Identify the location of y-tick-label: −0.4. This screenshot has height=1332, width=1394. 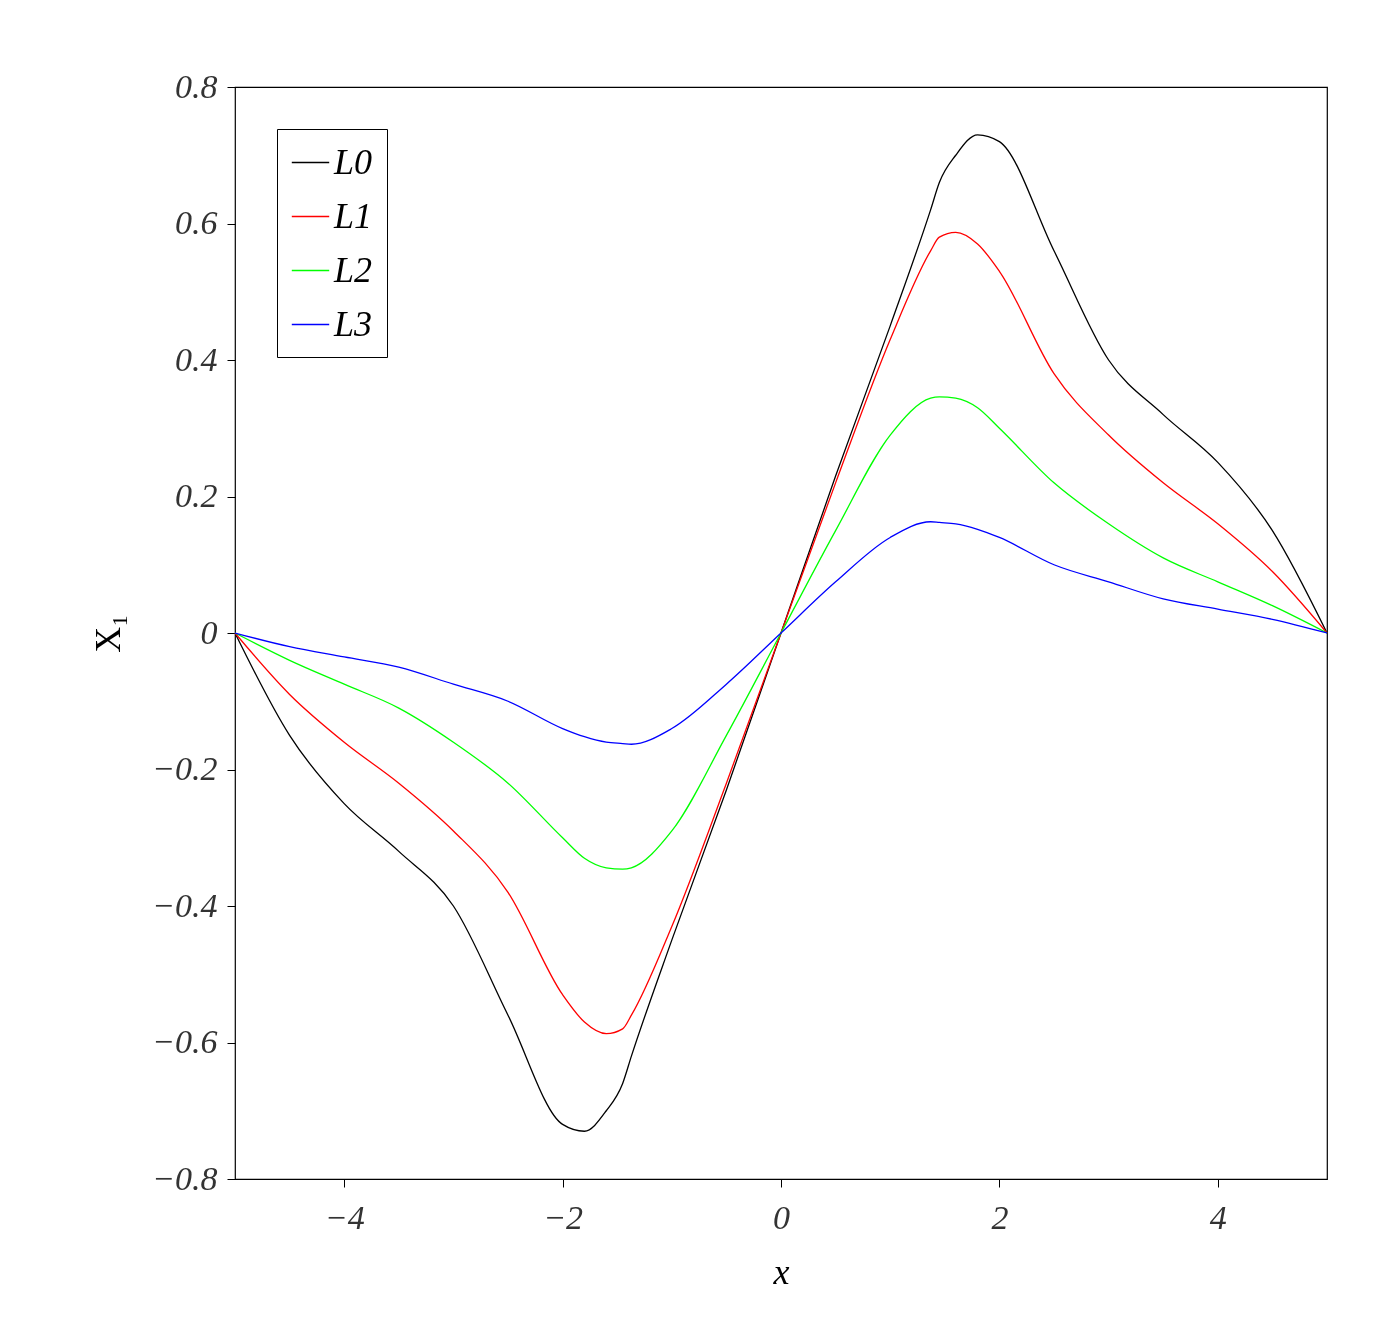
(185, 905).